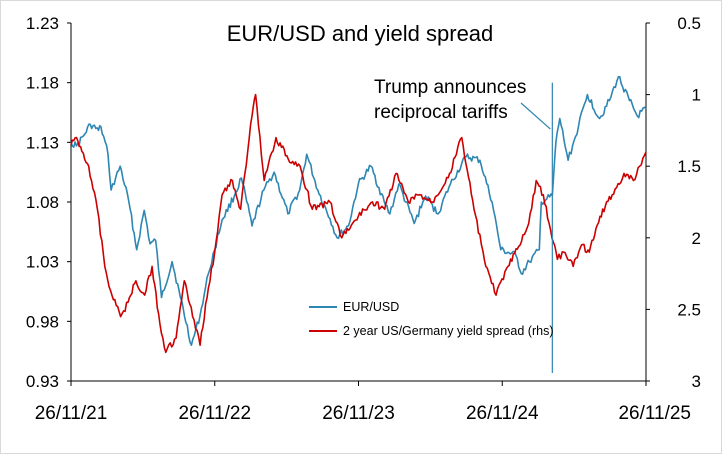  I want to click on left-tick-label: 1.03, so click(42, 262).